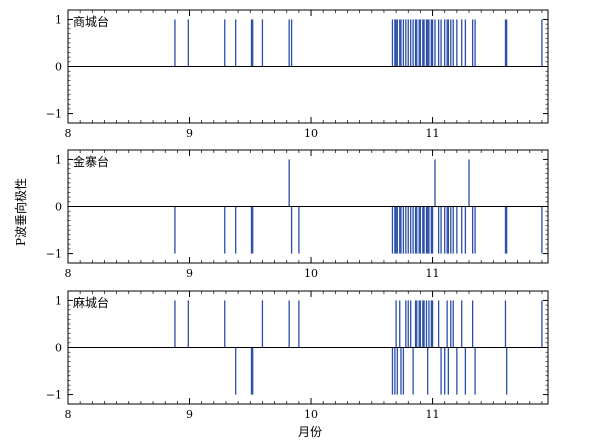 Image resolution: width=612 pixels, height=443 pixels. I want to click on station-label: 商城台, so click(91, 21).